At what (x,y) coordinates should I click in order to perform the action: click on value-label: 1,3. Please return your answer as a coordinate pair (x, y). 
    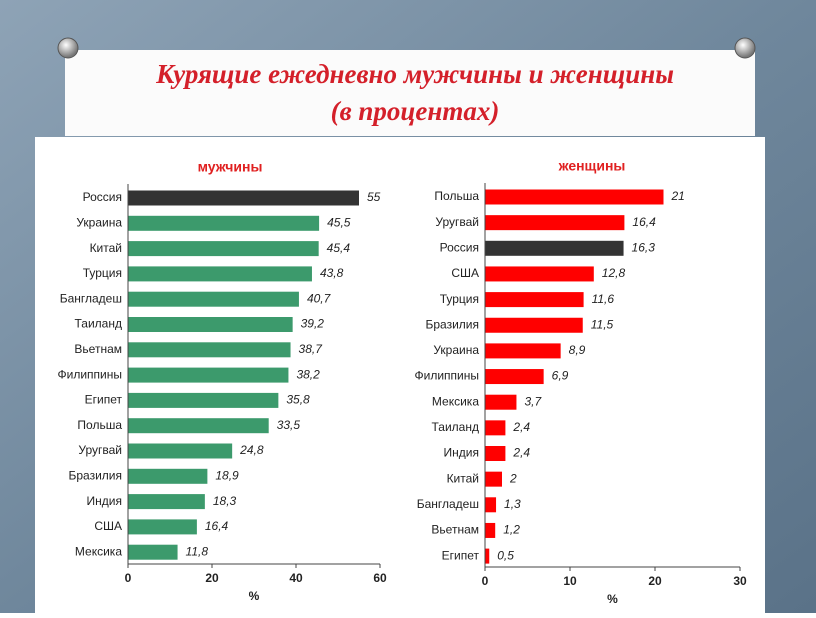
    Looking at the image, I should click on (512, 504).